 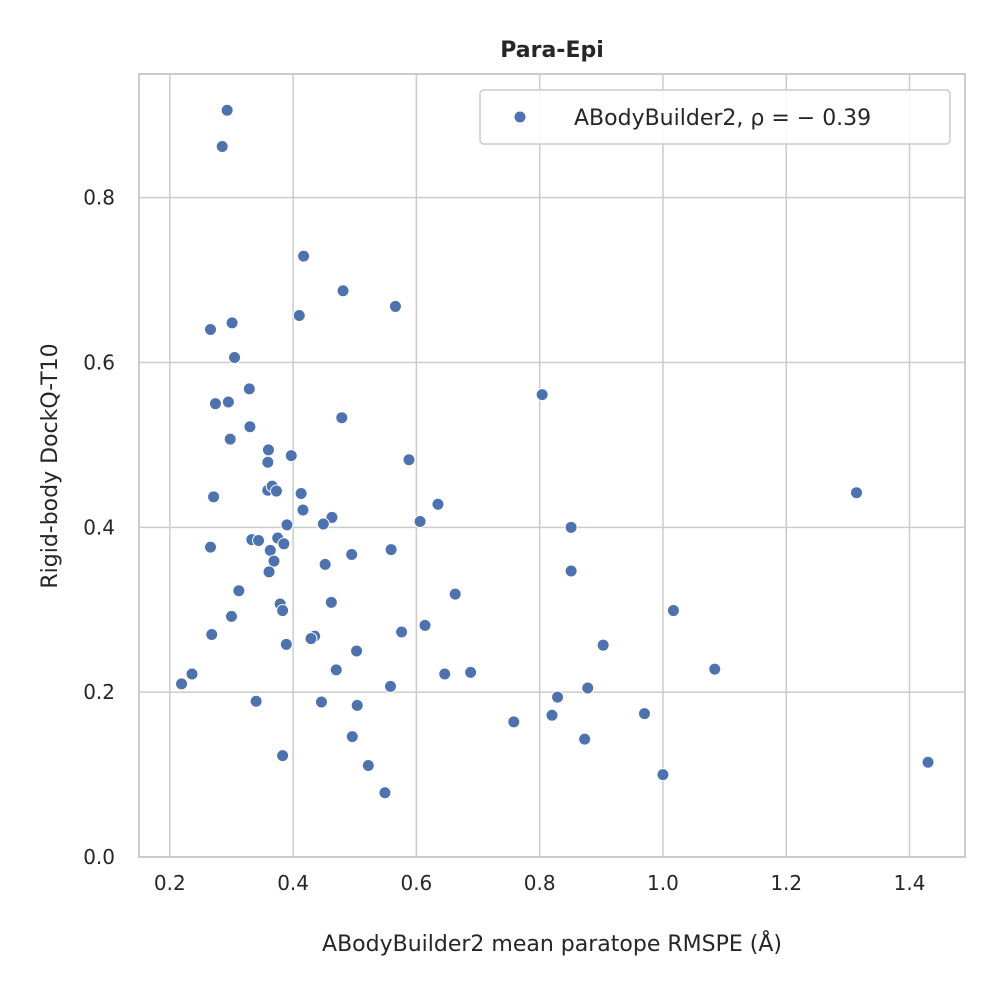 What do you see at coordinates (663, 883) in the screenshot?
I see `x-tick-label: 1.0` at bounding box center [663, 883].